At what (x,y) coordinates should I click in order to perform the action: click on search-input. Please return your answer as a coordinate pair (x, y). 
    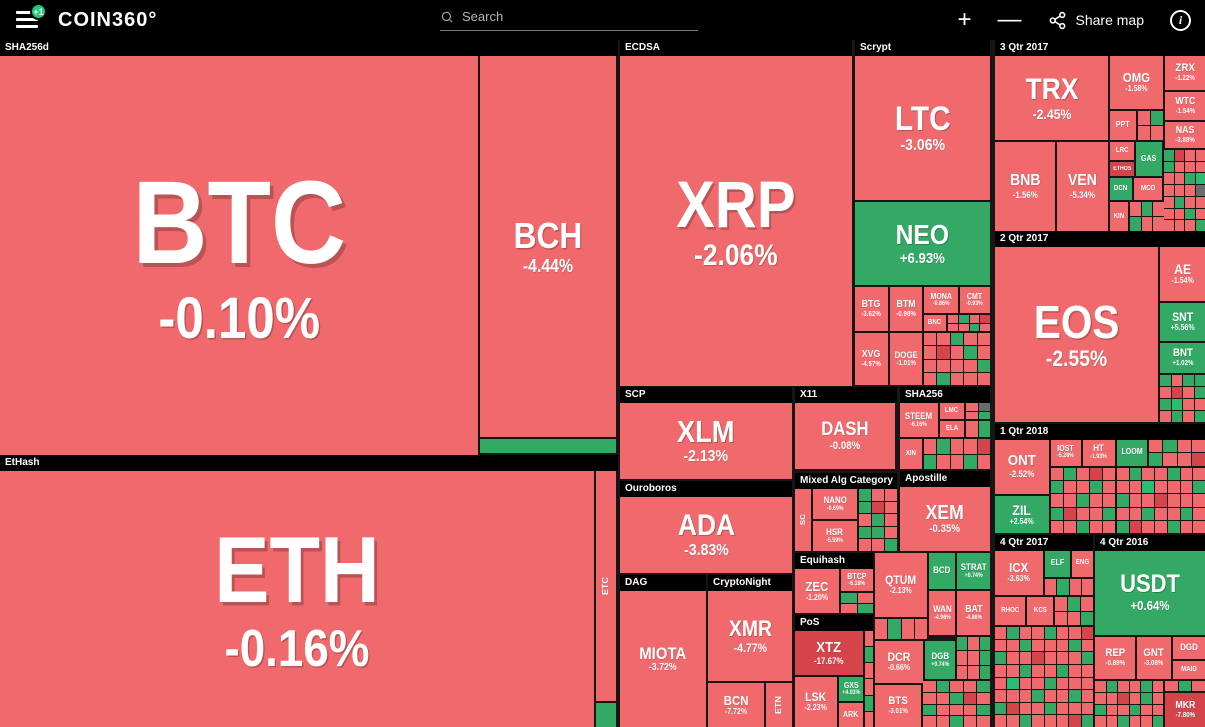
    Looking at the image, I should click on (580, 16).